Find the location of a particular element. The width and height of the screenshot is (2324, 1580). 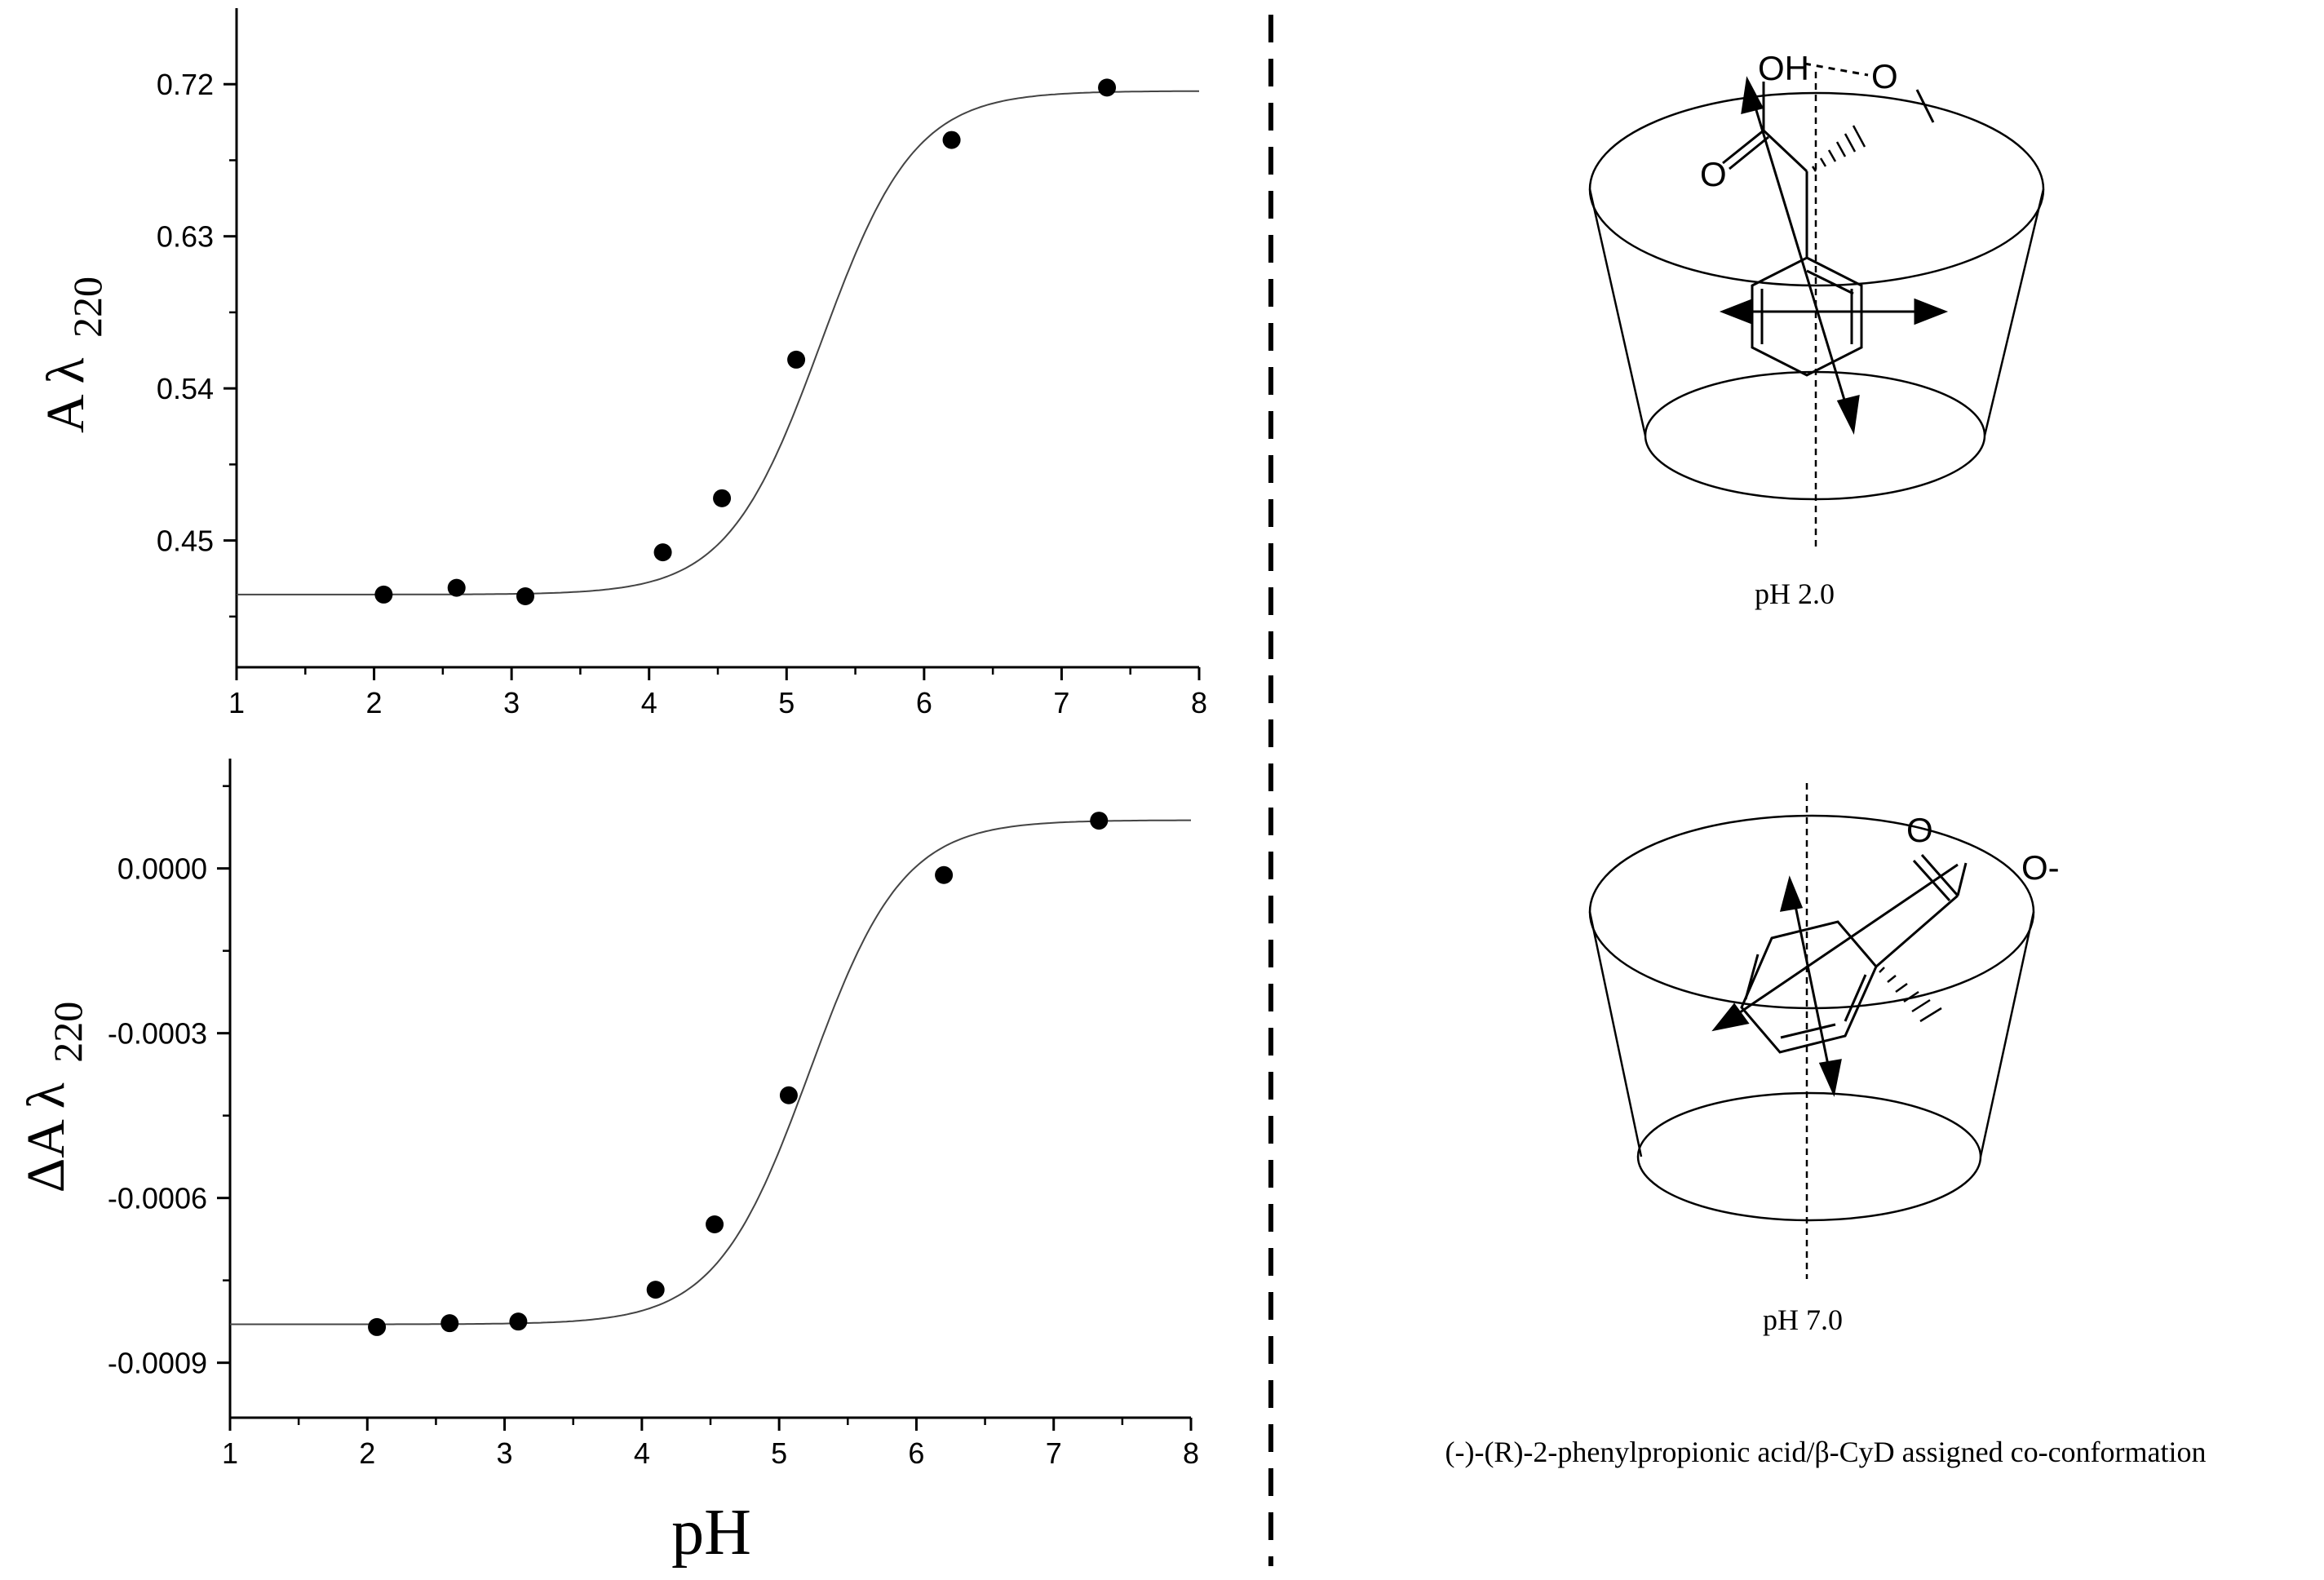

top-y-tick-label: 0.45 is located at coordinates (185, 541).